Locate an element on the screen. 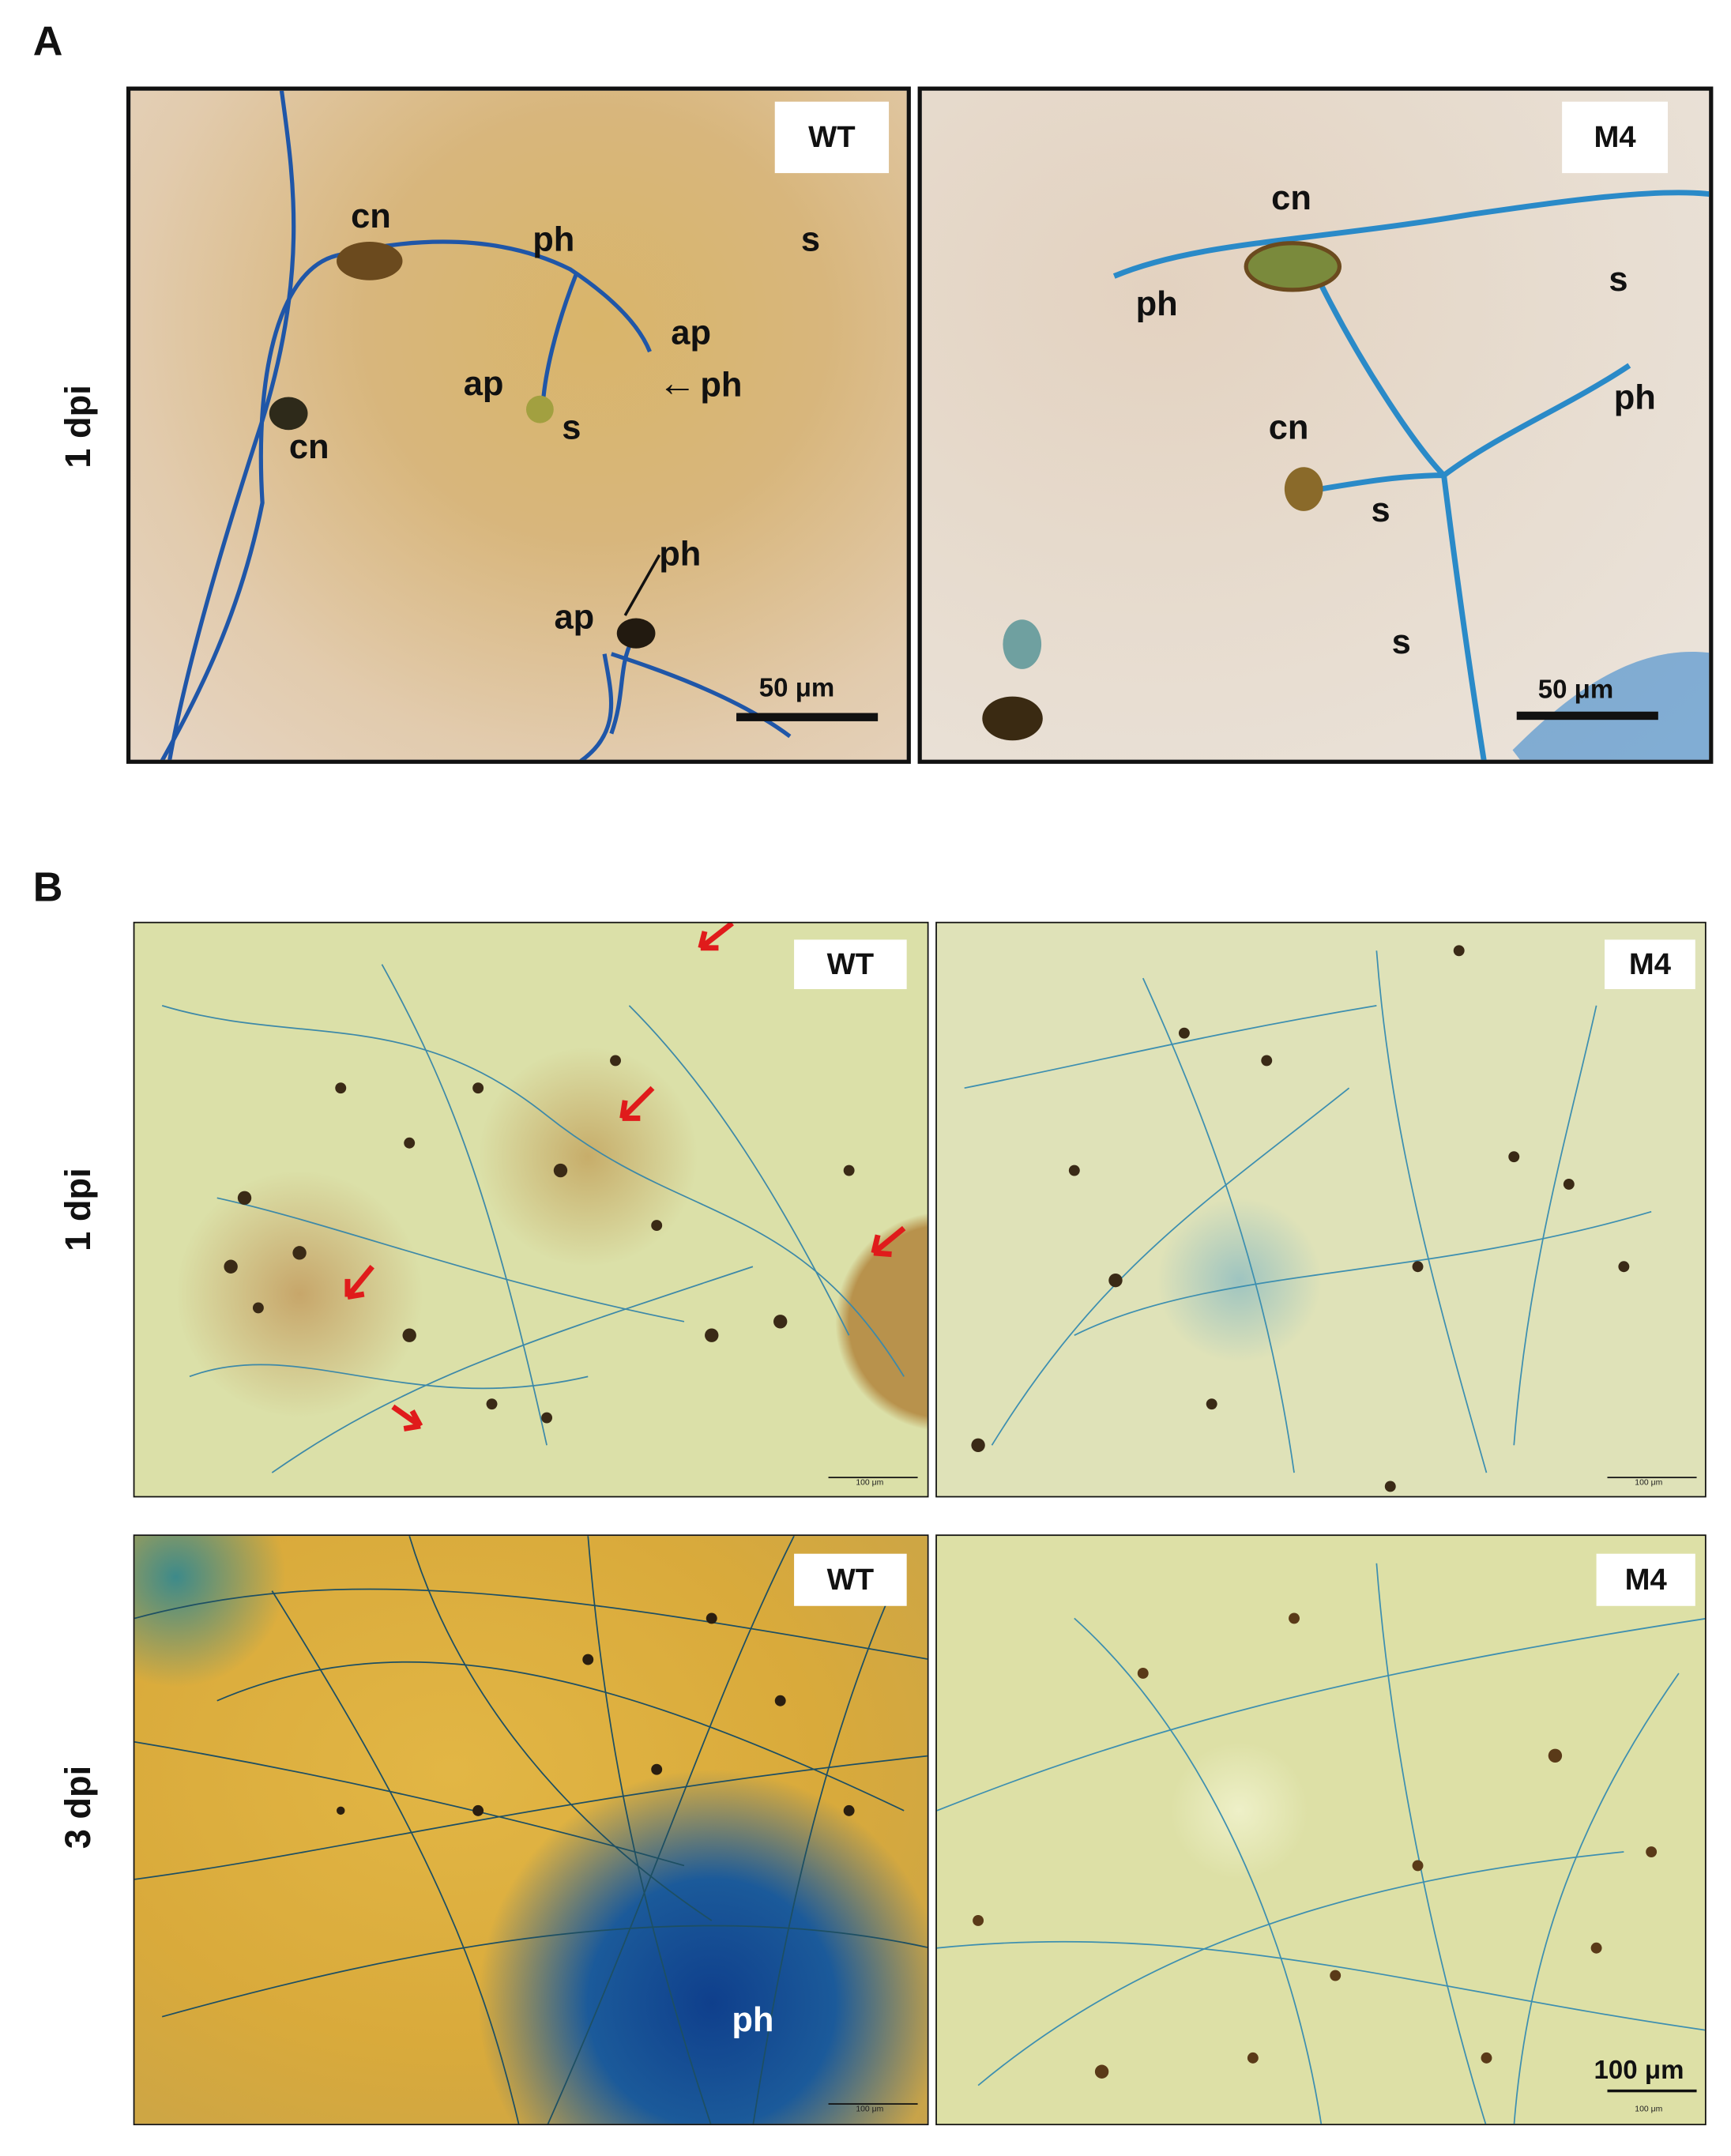  micrograph: M4 100 μm is located at coordinates (1321, 1210).